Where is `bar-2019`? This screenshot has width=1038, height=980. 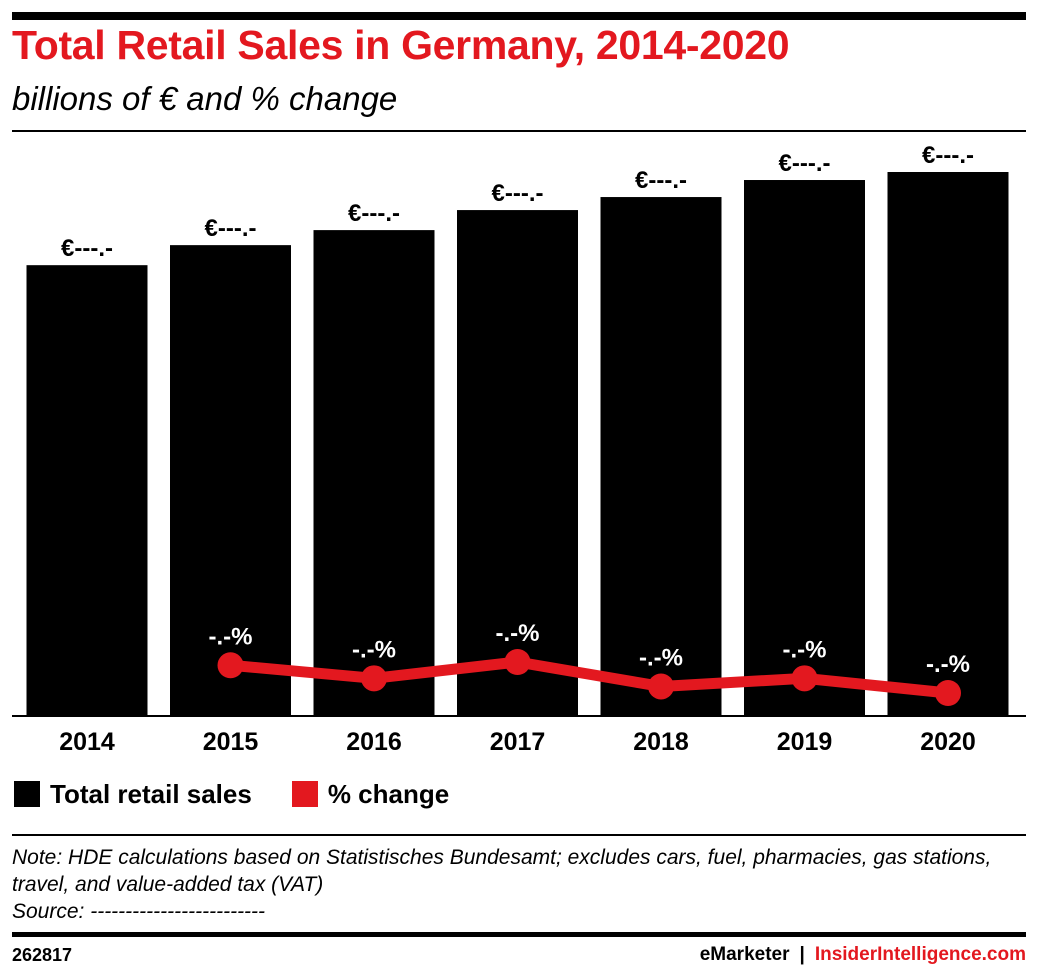 bar-2019 is located at coordinates (804, 448).